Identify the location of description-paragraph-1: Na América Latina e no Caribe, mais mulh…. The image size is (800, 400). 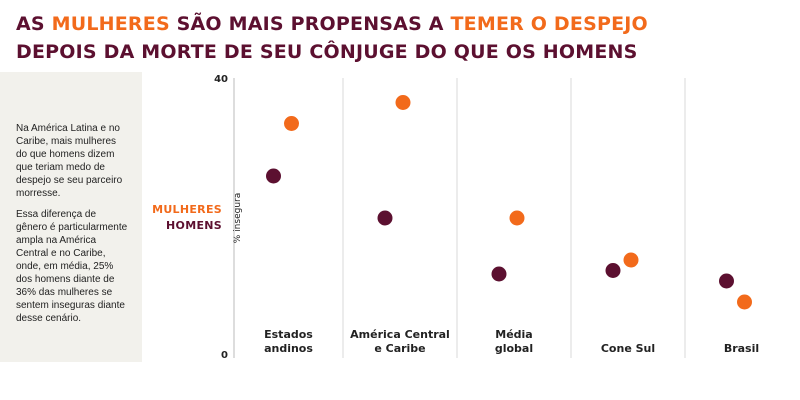
(69, 161).